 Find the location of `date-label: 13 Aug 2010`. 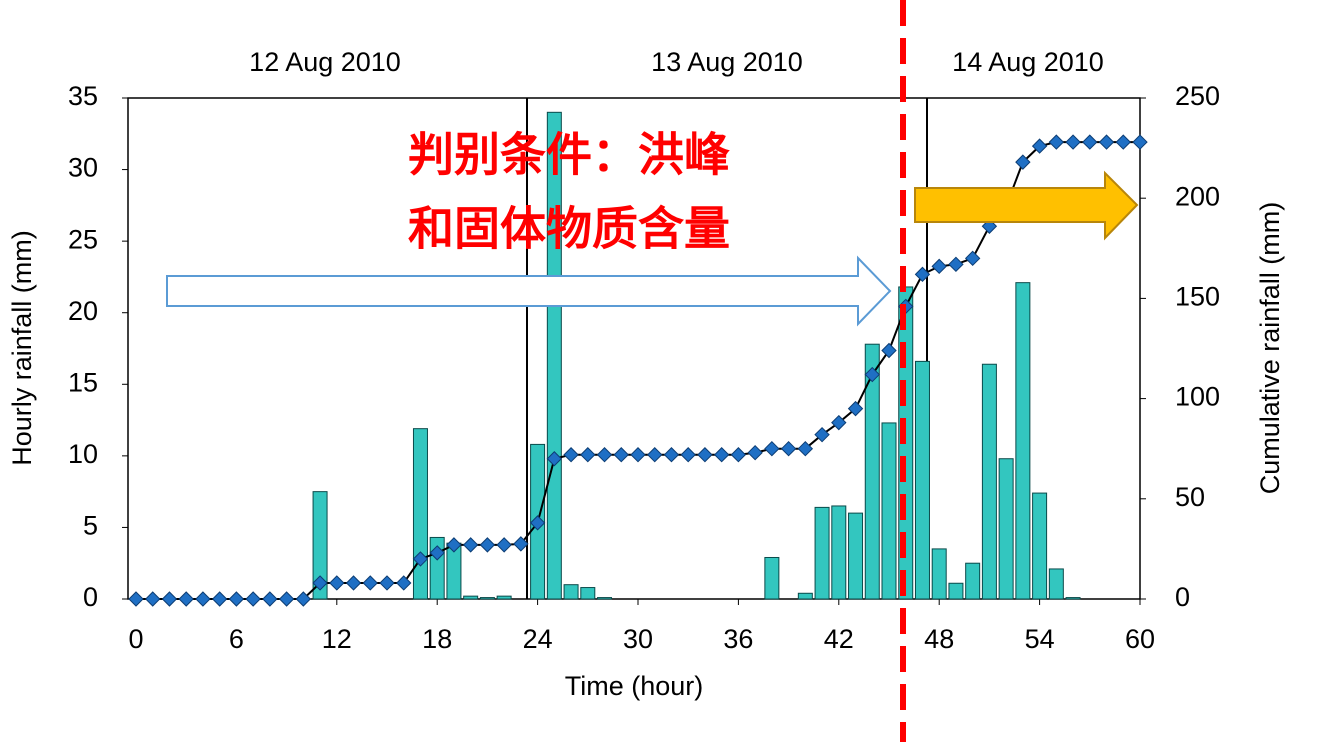

date-label: 13 Aug 2010 is located at coordinates (727, 62).